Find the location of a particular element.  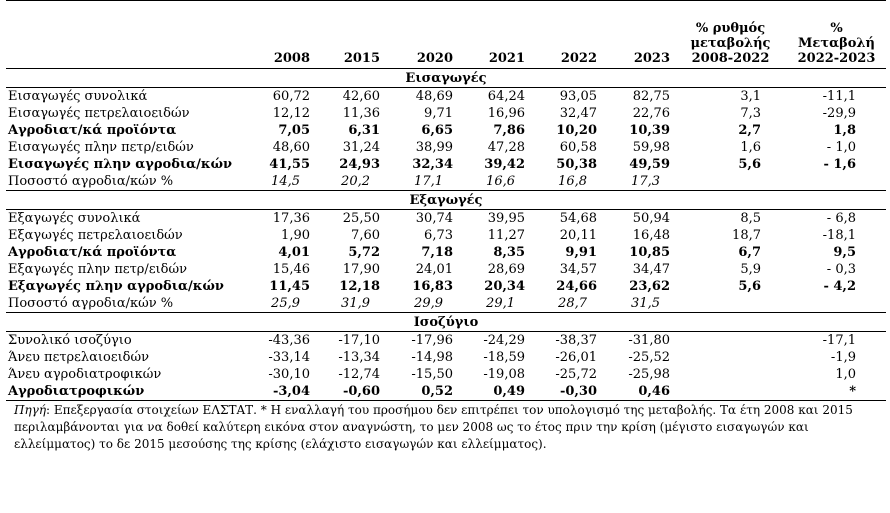

value-cell: 41,55 is located at coordinates (289, 164).